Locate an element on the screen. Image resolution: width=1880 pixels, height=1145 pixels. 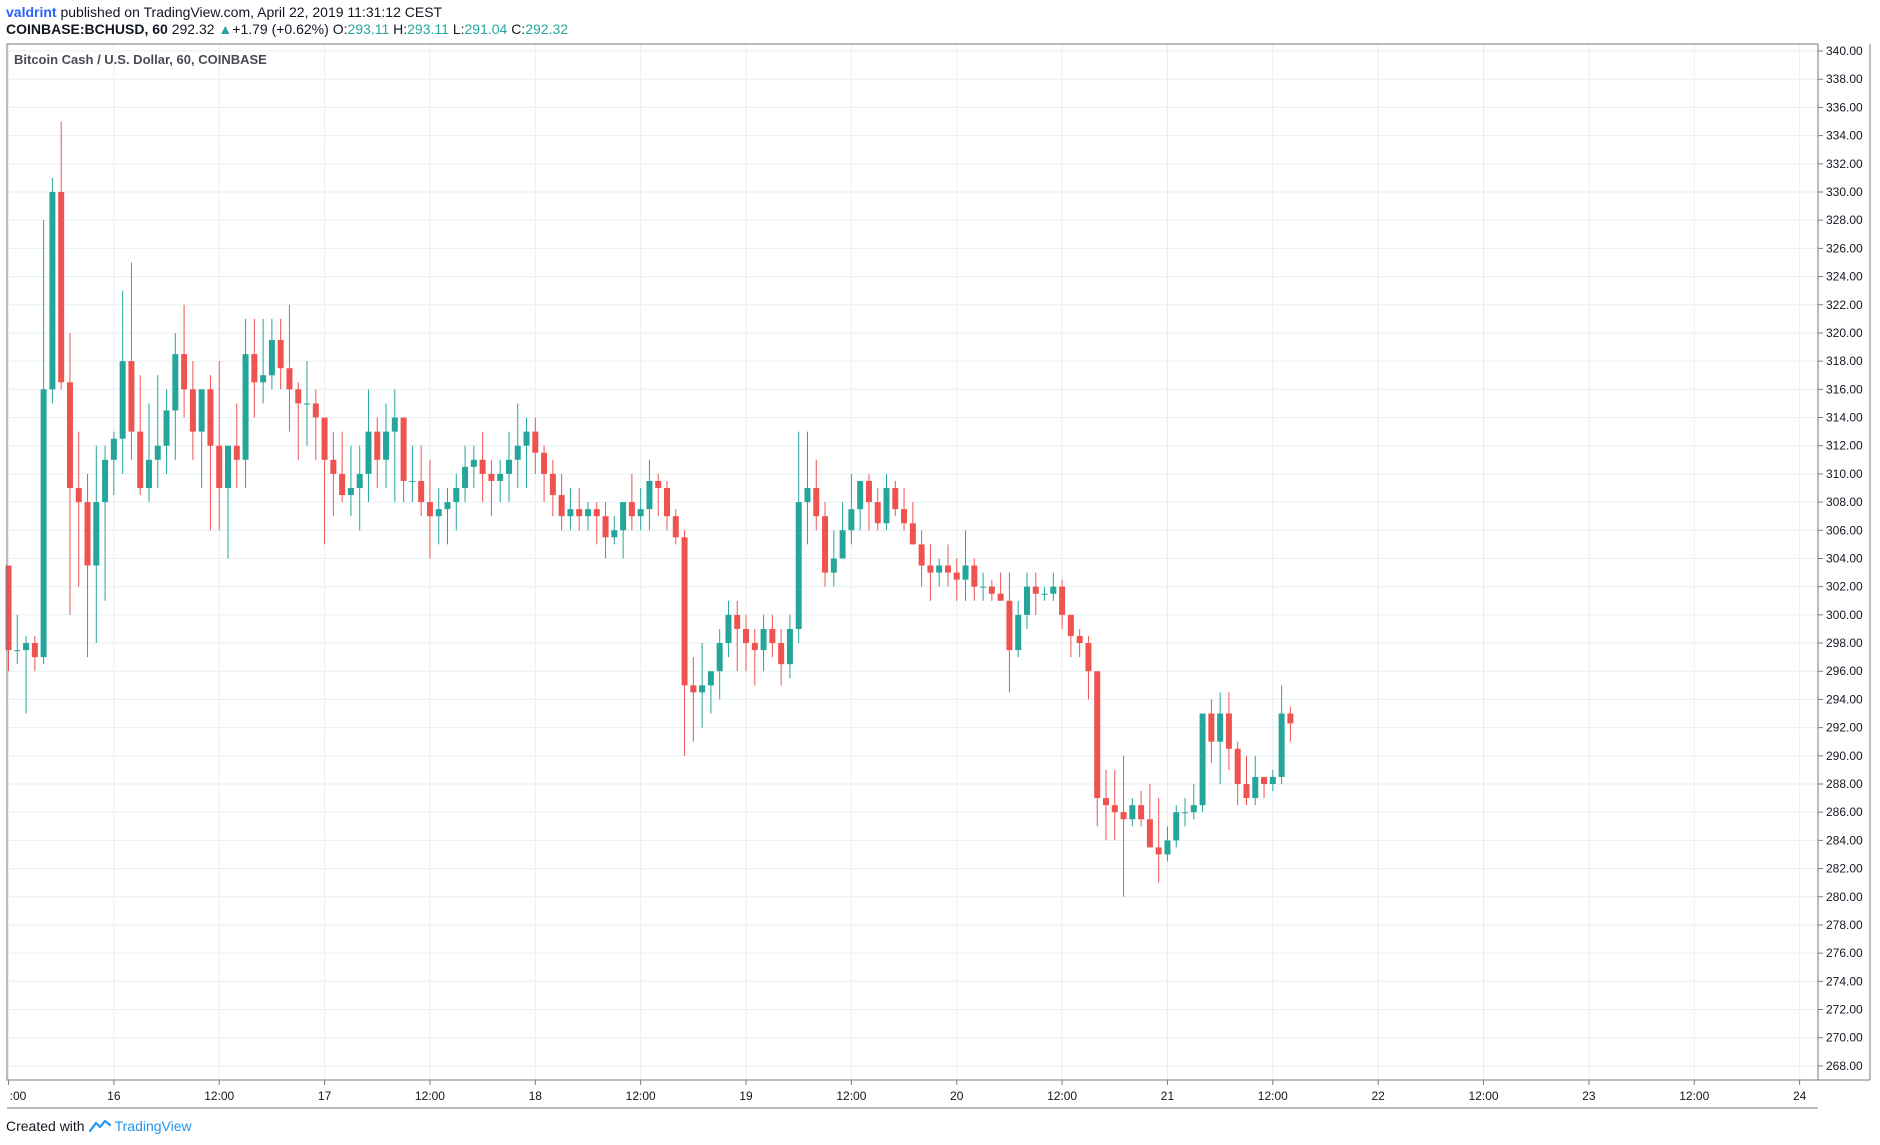
author-link: valdrint is located at coordinates (31, 12).